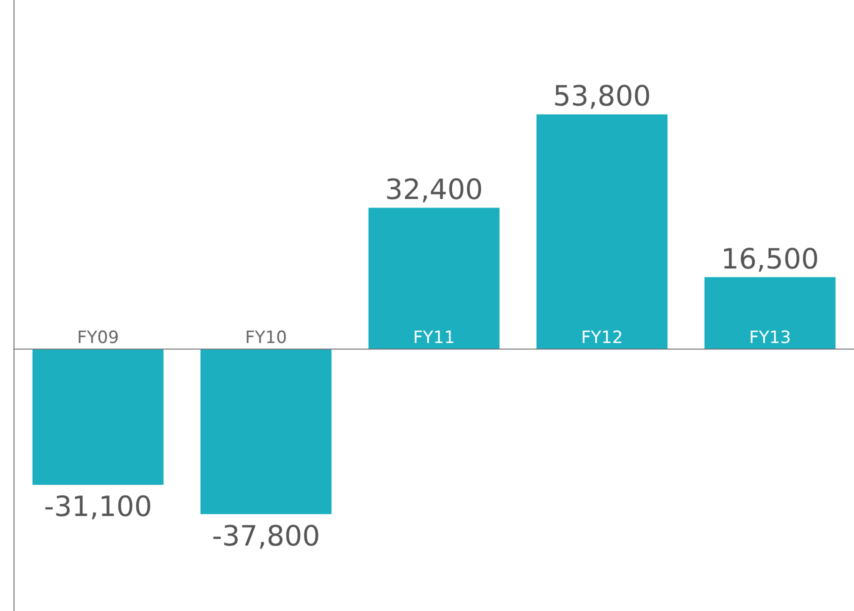  I want to click on data-label: -31,100, so click(98, 507).